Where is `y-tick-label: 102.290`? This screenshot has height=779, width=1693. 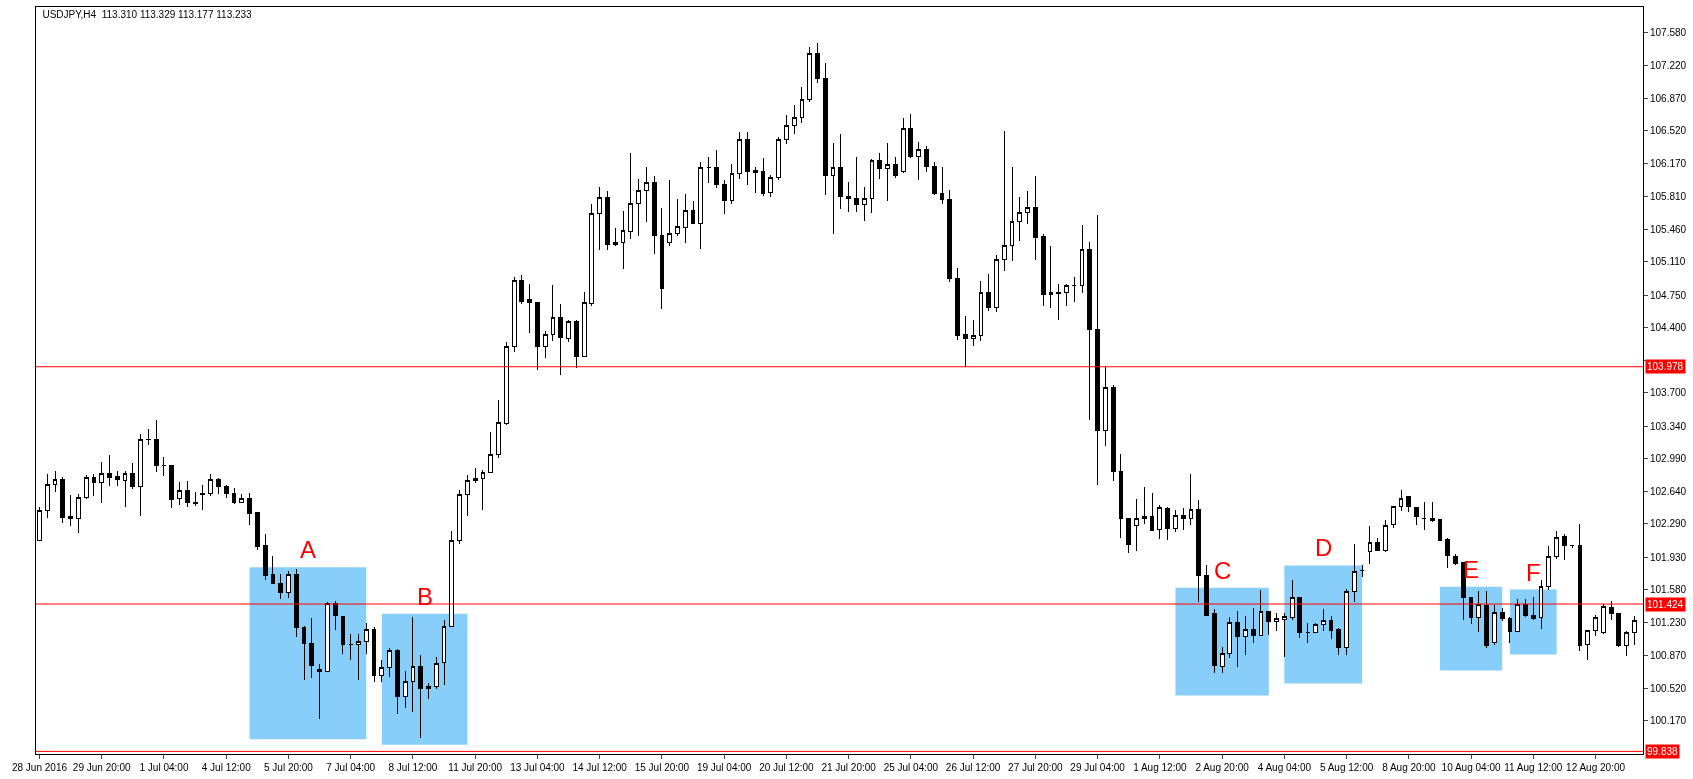 y-tick-label: 102.290 is located at coordinates (1668, 524).